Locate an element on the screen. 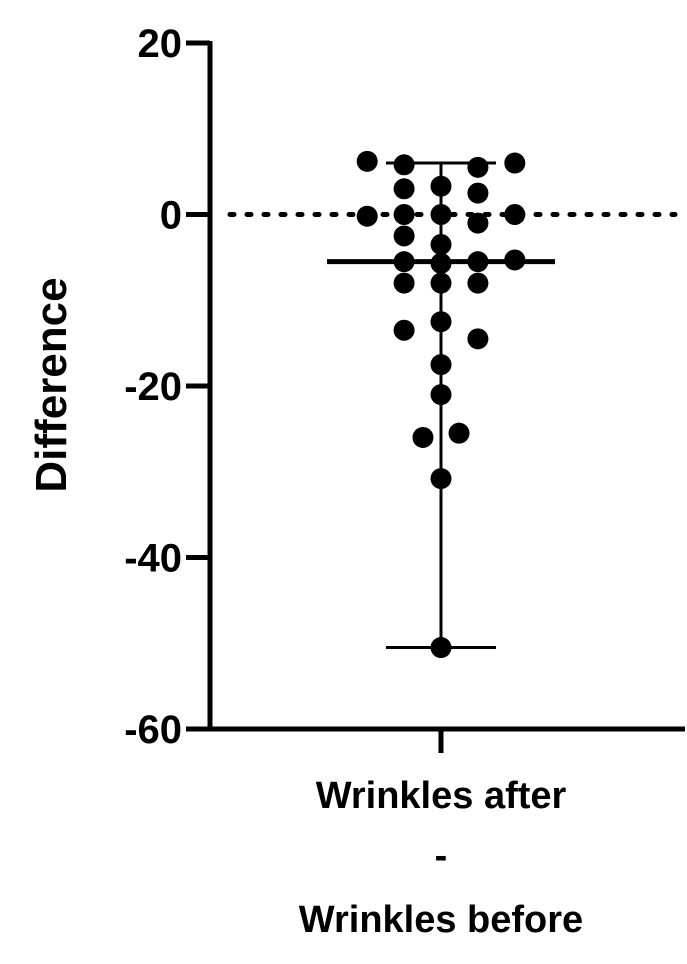  x-category-label-line: - is located at coordinates (441, 856).